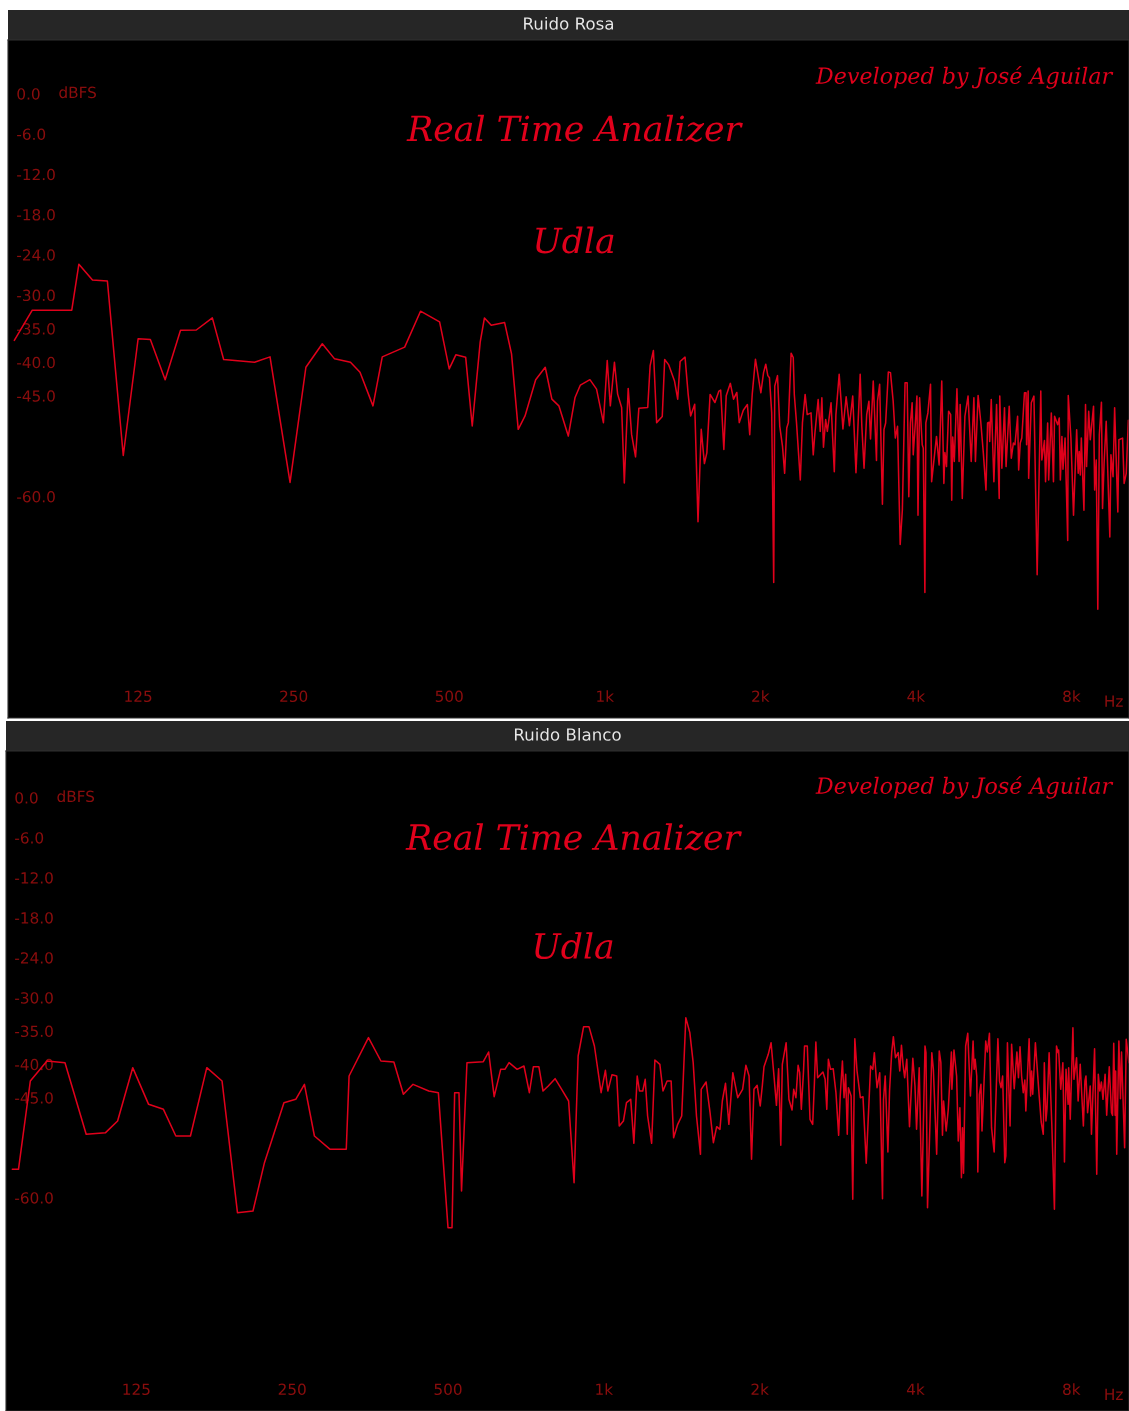 The height and width of the screenshot is (1411, 1129). I want to click on y-tick-label: -35.0, so click(34, 1031).